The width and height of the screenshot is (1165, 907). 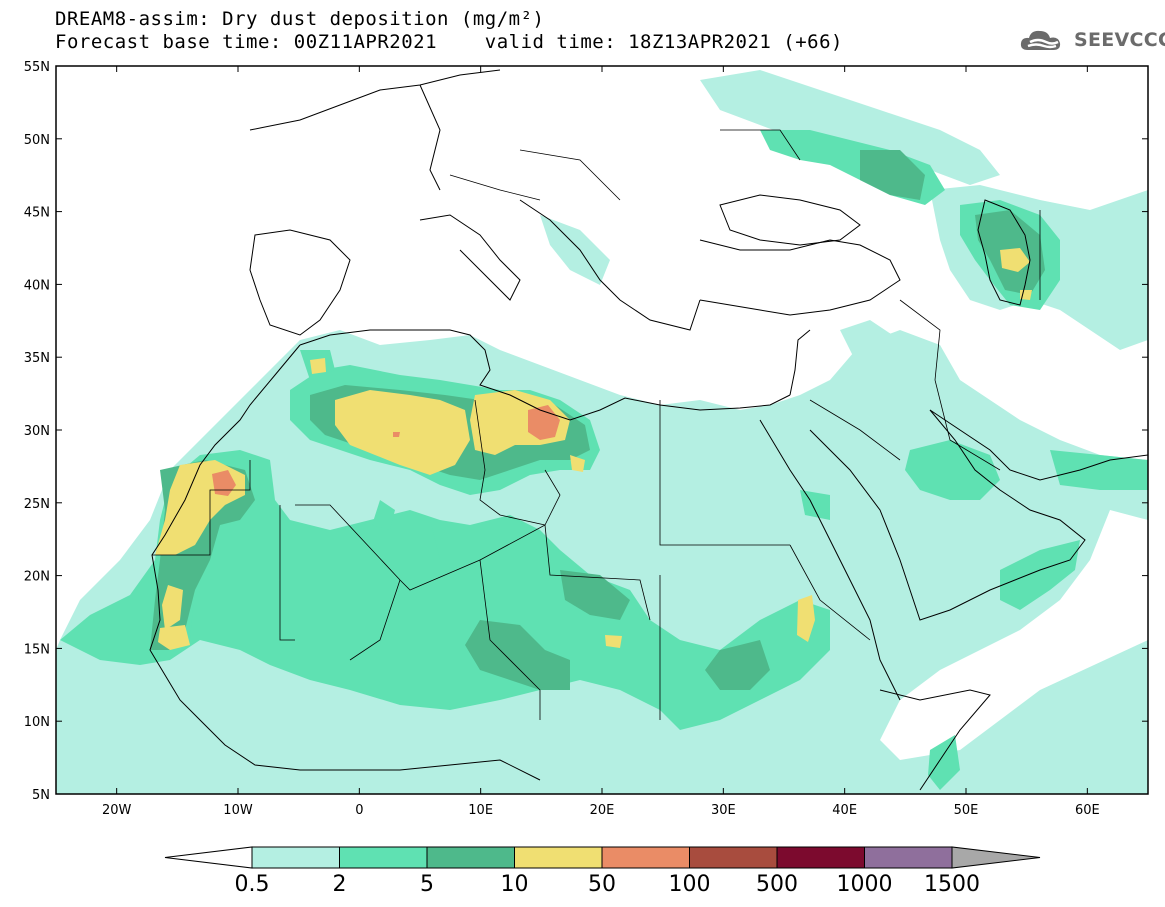 I want to click on coastline-horn-of-africa, so click(x=935, y=740).